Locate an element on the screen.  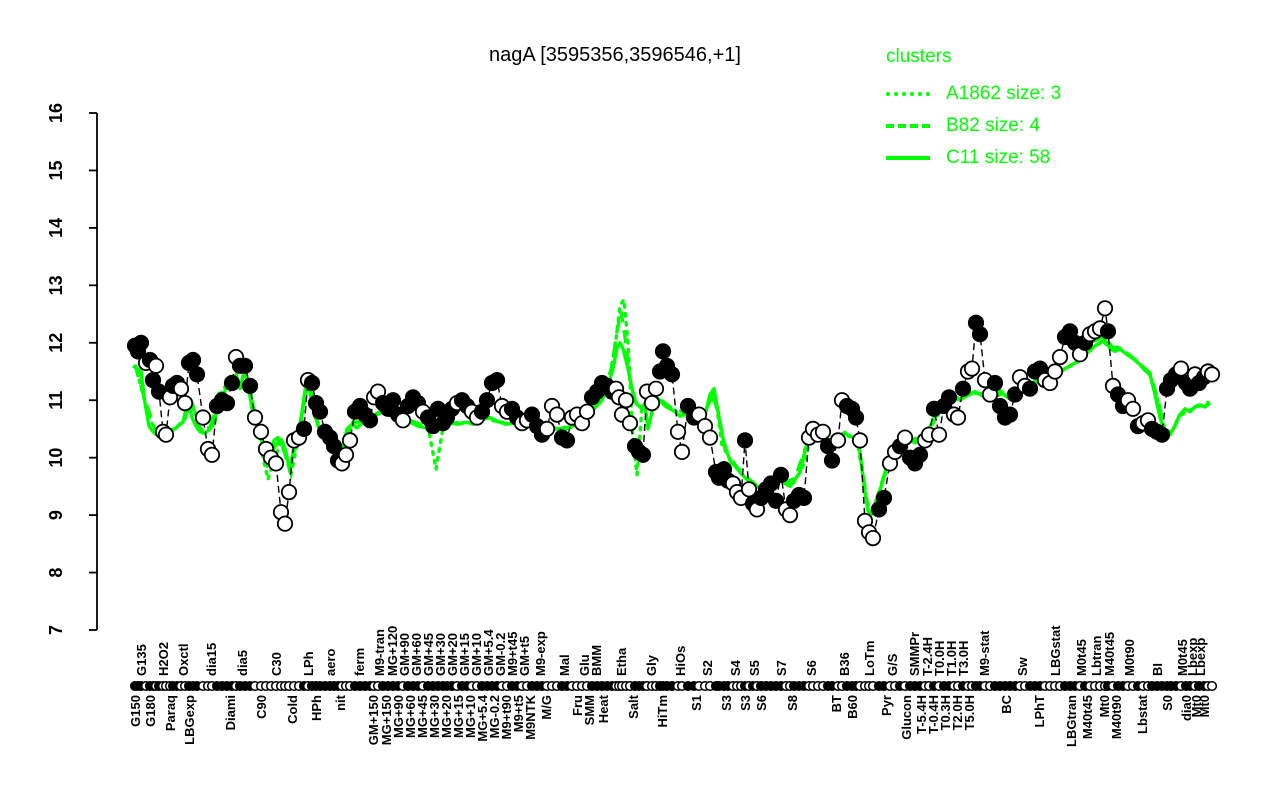
condition-label-top: GM+45 is located at coordinates (428, 654).